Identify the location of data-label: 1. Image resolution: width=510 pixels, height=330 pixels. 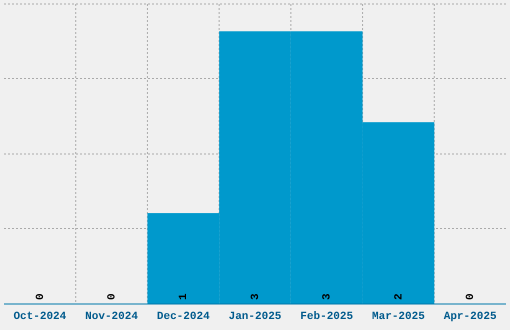
(184, 296).